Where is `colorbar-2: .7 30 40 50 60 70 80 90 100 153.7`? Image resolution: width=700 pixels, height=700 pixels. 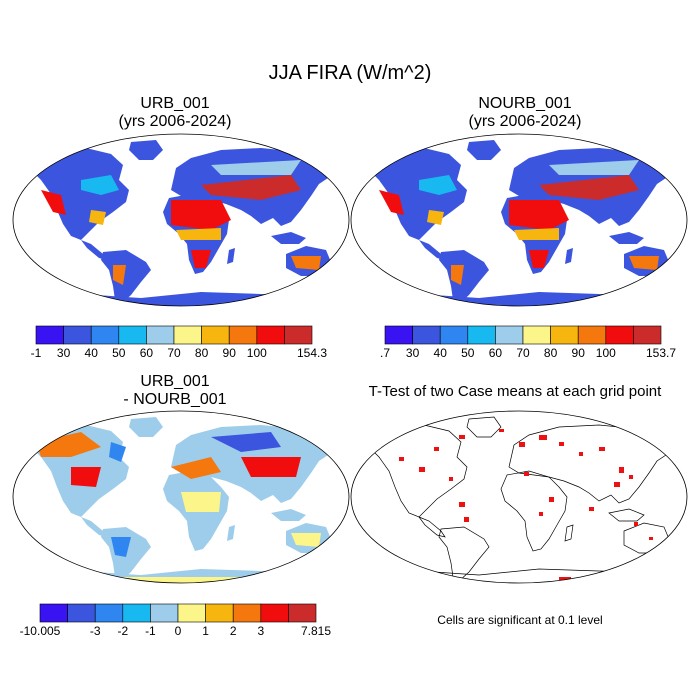
colorbar-2: .7 30 40 50 60 70 80 90 100 153.7 is located at coordinates (528, 342).